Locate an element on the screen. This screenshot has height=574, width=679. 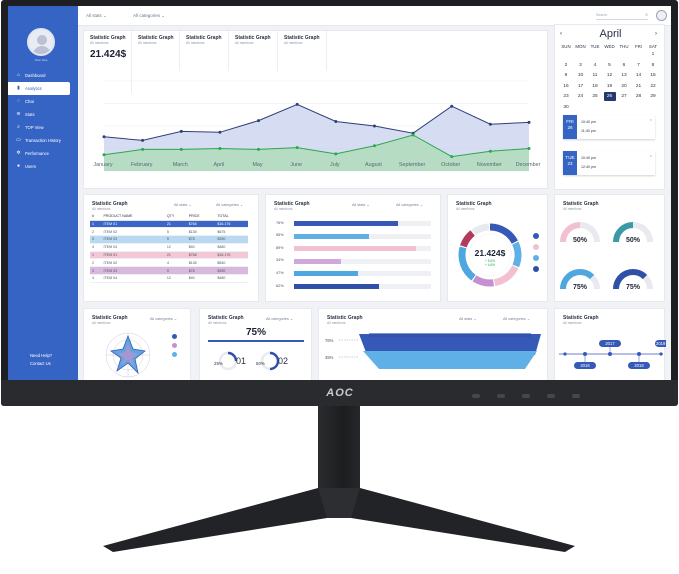
close-icon: × is located at coordinates (650, 119).